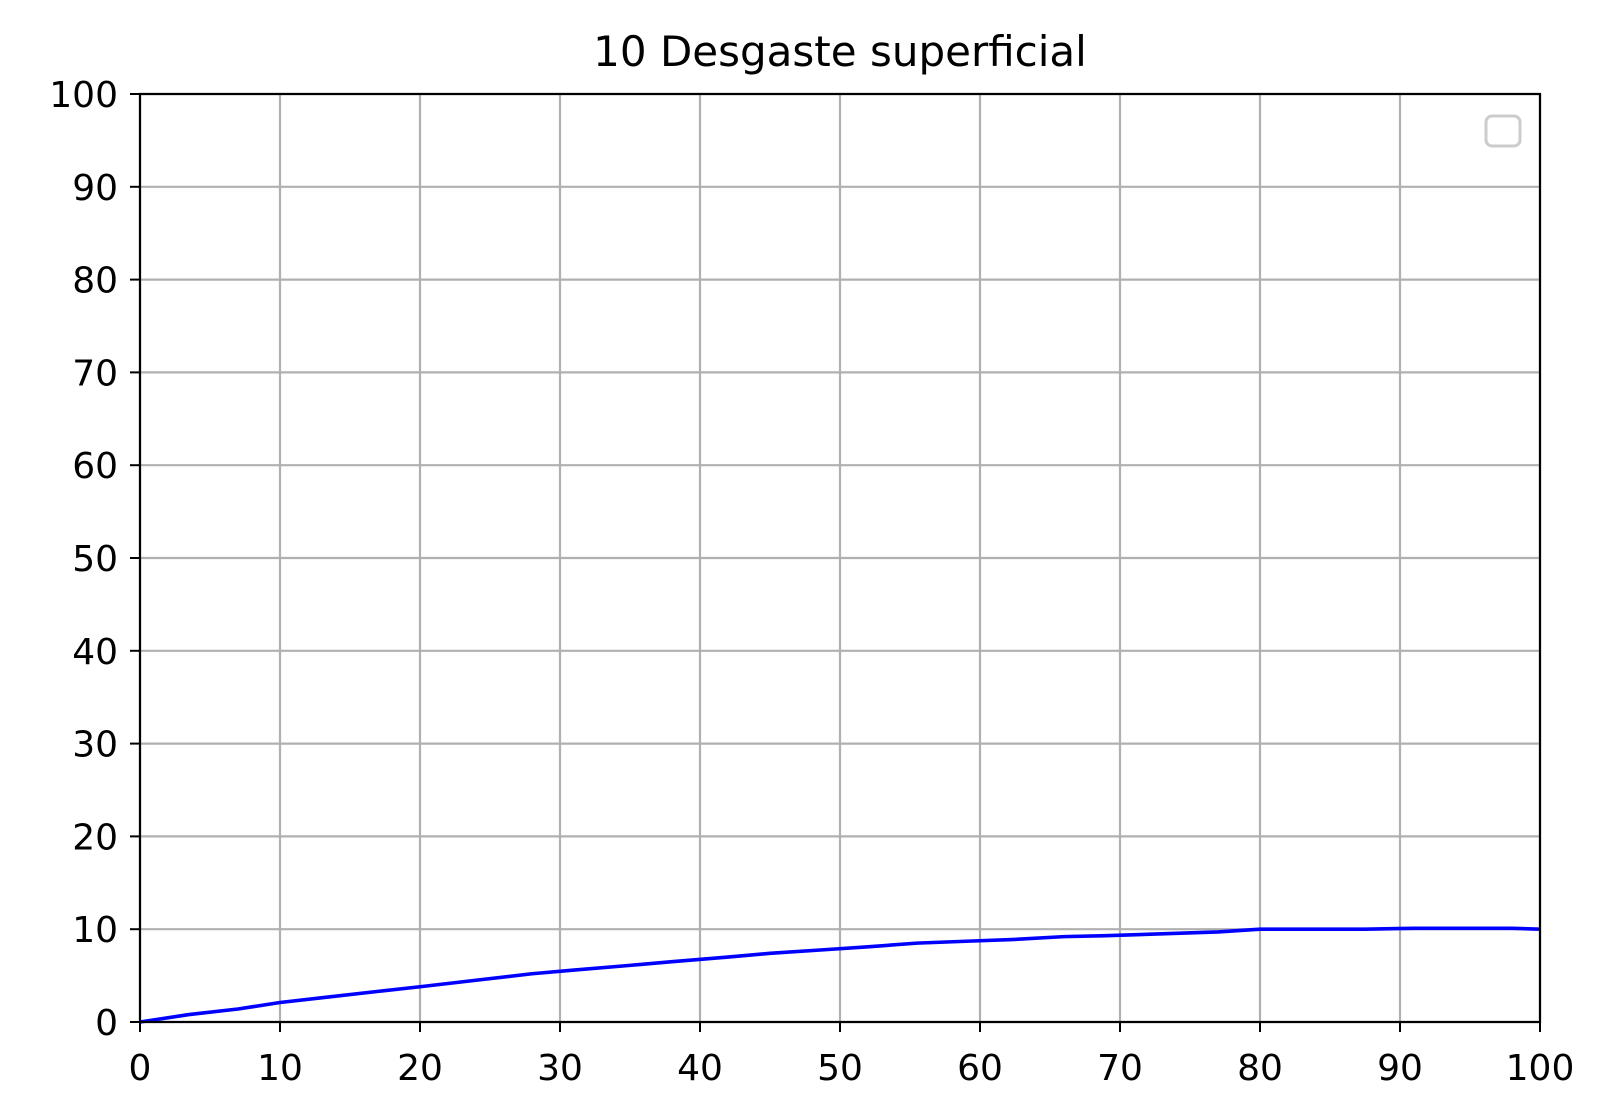 Image resolution: width=1603 pixels, height=1118 pixels. What do you see at coordinates (840, 1068) in the screenshot?
I see `x-tick-label: 50` at bounding box center [840, 1068].